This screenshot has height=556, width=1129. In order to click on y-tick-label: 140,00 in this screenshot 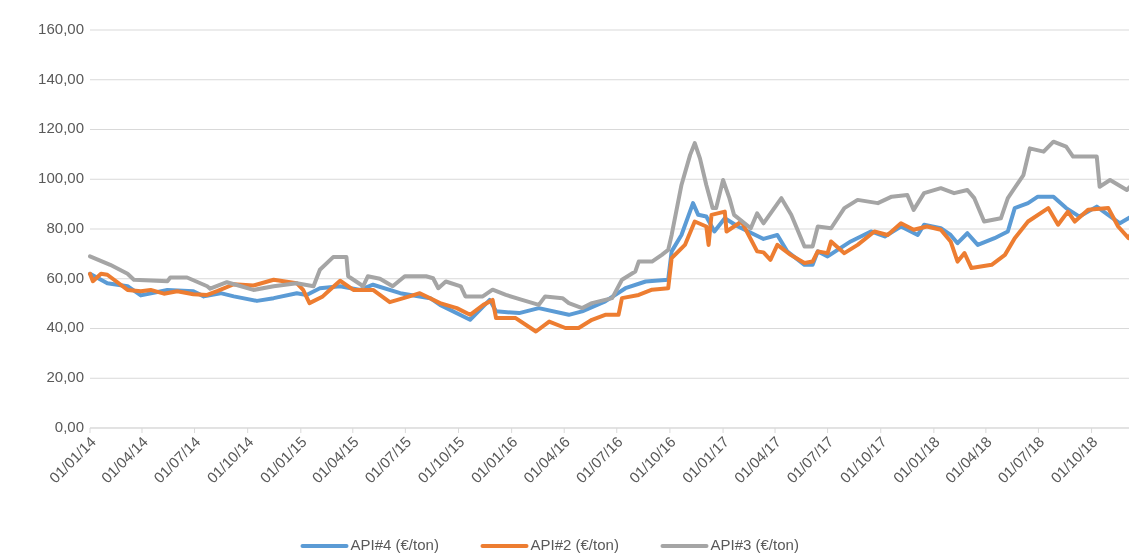, I will do `click(61, 78)`.